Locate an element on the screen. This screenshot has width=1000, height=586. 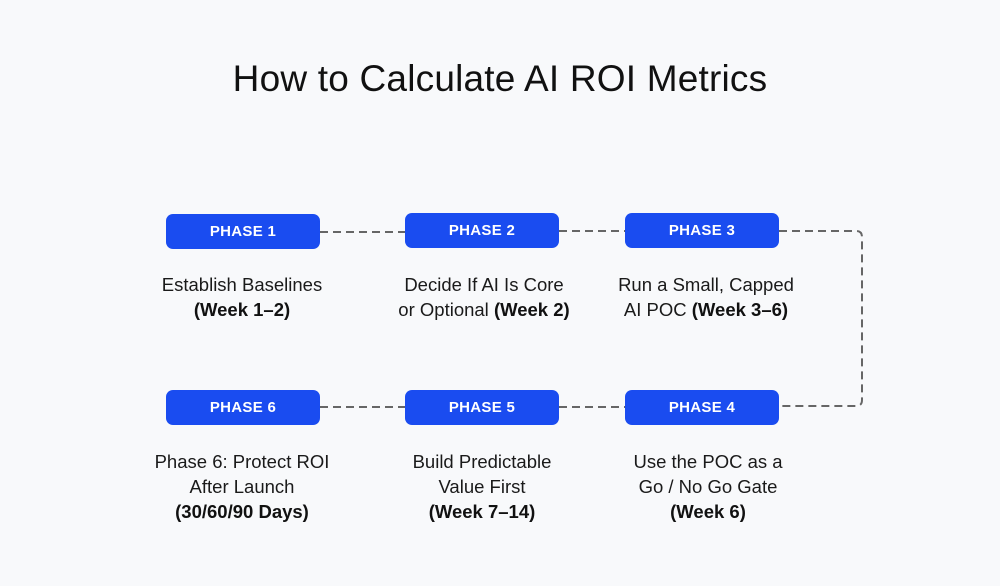
phase-1-description: Establish Baselines (Week 1–2) is located at coordinates (242, 297).